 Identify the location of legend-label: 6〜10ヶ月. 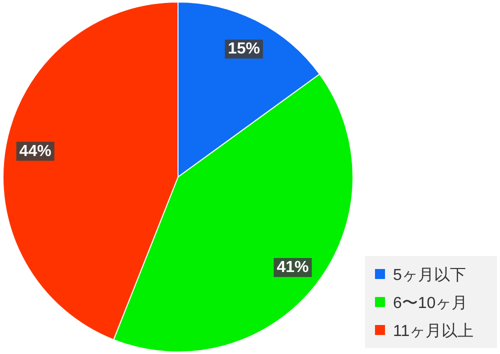
(430, 303).